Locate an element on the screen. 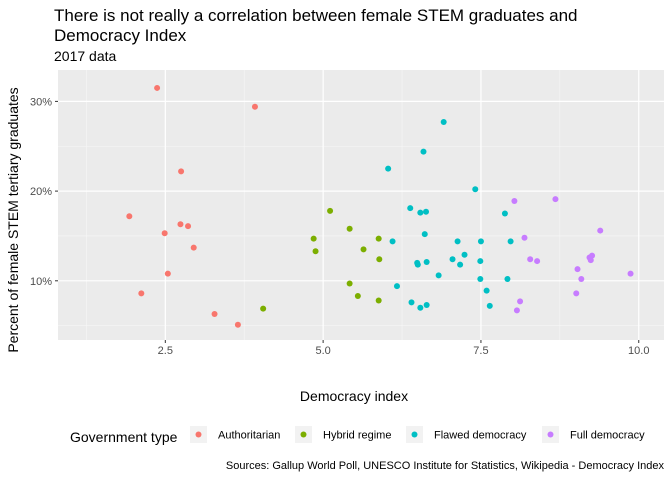  legend-label: Authoritarian is located at coordinates (249, 436).